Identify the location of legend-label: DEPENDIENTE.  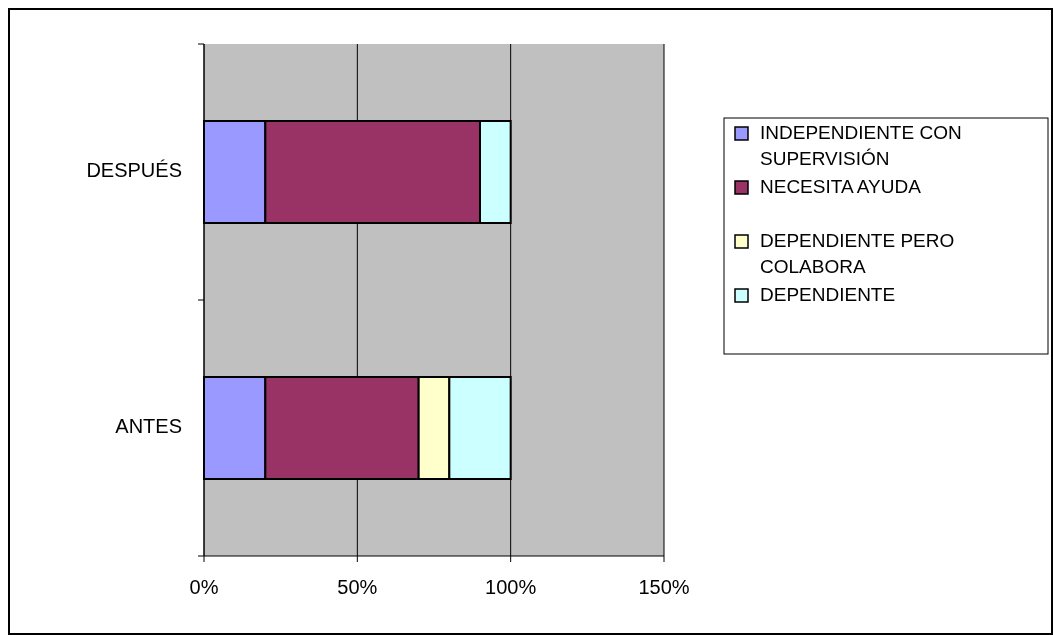
(828, 295).